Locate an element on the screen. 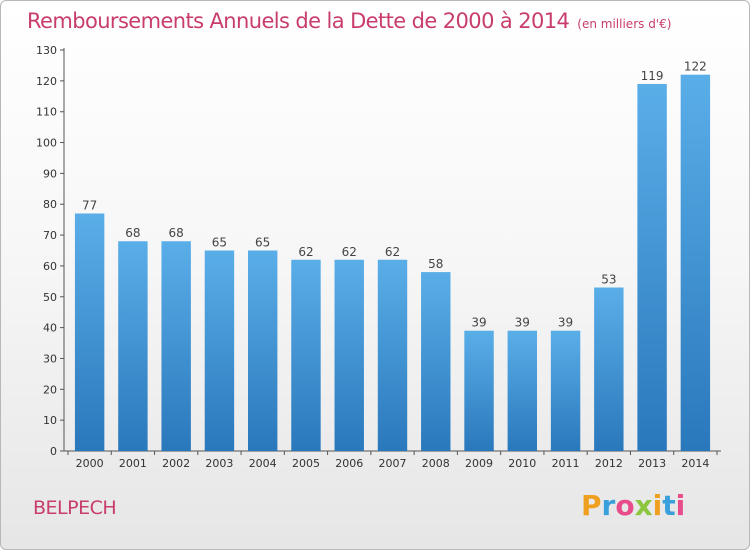 Image resolution: width=750 pixels, height=550 pixels. bar-value-label: 58 is located at coordinates (435, 264).